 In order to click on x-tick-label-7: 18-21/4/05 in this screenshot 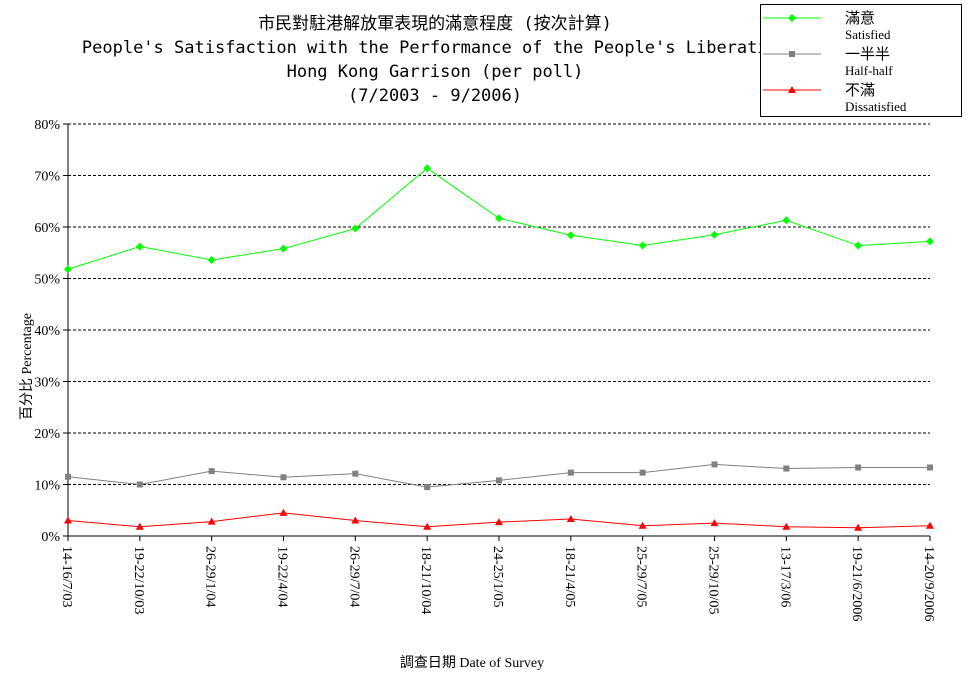, I will do `click(569, 576)`.